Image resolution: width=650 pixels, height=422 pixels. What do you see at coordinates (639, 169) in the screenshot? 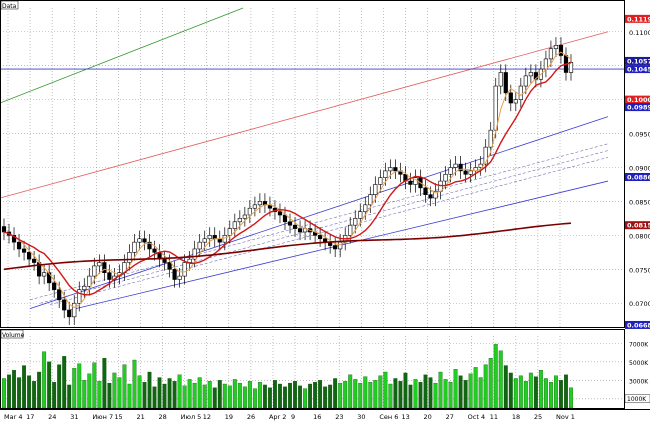
I see `y-tick-label: 0.0900` at bounding box center [639, 169].